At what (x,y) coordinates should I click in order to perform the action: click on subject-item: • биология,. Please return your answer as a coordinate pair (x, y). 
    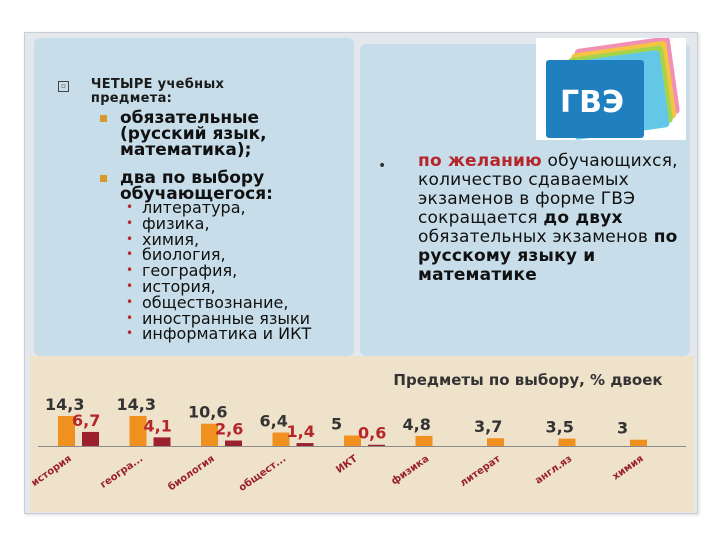
    Looking at the image, I should click on (176, 255).